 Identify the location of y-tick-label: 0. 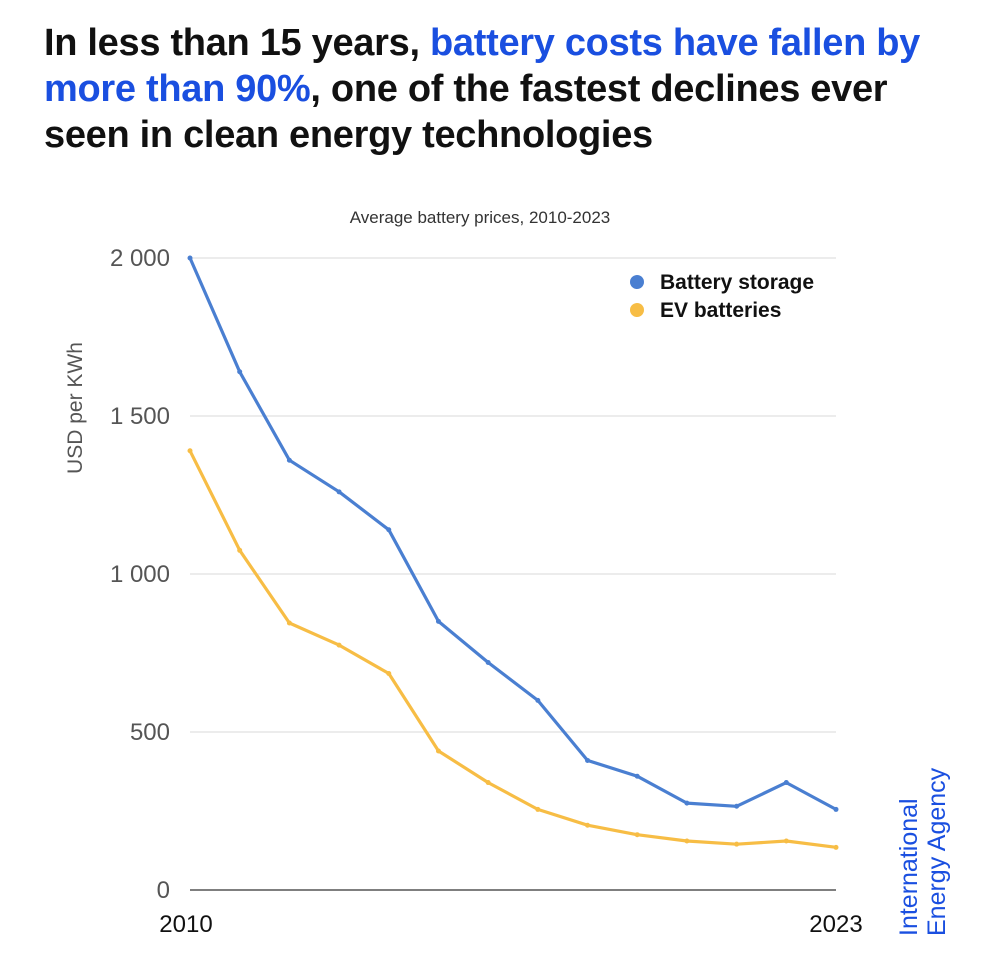
(163, 890).